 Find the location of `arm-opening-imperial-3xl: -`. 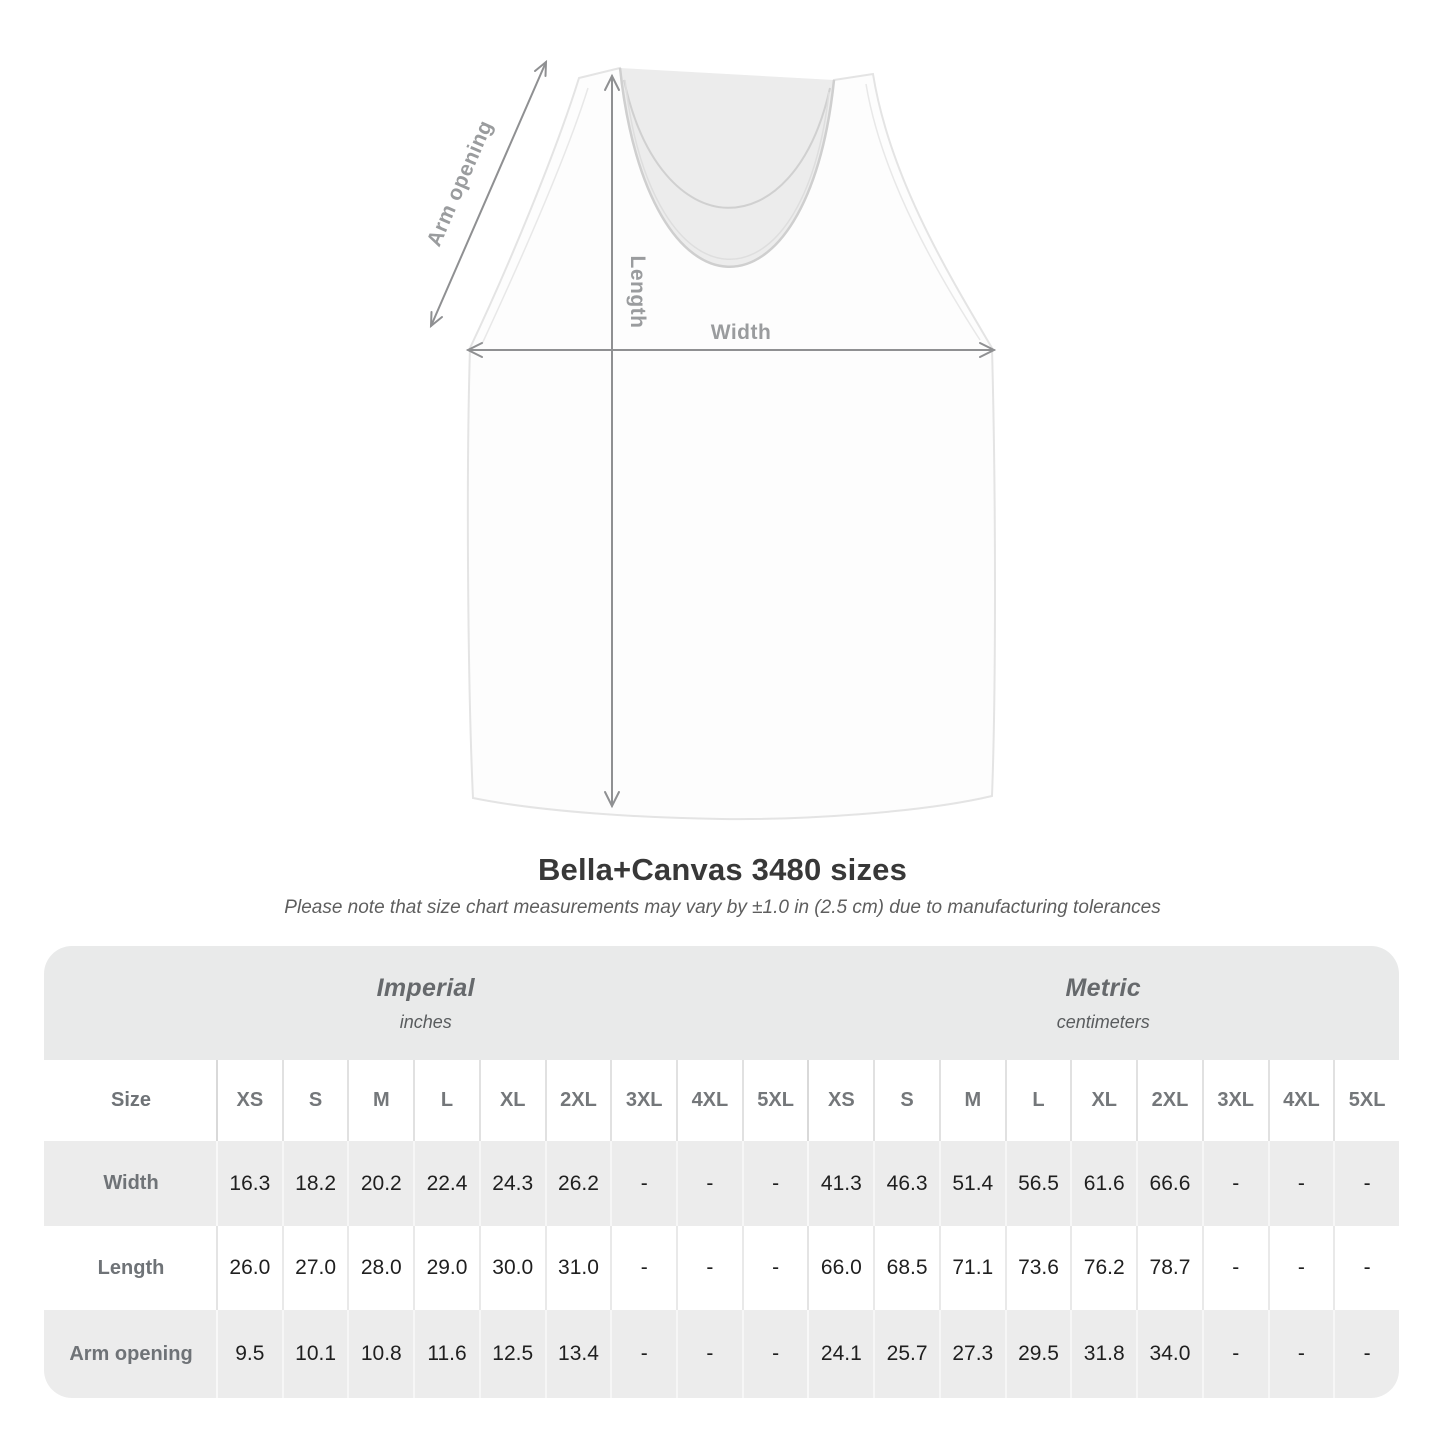

arm-opening-imperial-3xl: - is located at coordinates (643, 1354).